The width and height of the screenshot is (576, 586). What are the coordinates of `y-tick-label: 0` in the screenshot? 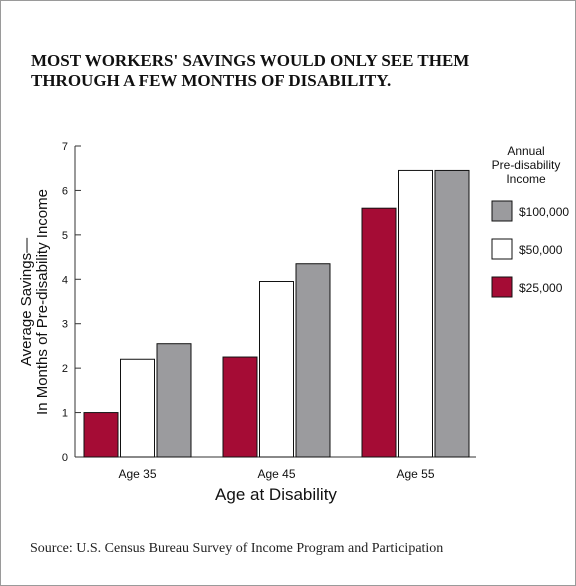 It's located at (65, 458).